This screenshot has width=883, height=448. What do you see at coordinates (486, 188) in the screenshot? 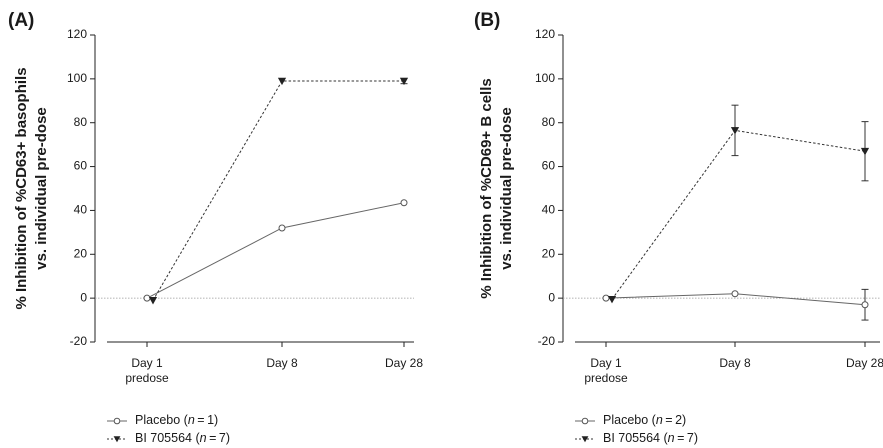
I see `y-axis-label-line: % Inhibition of %CD69+ B cells` at bounding box center [486, 188].